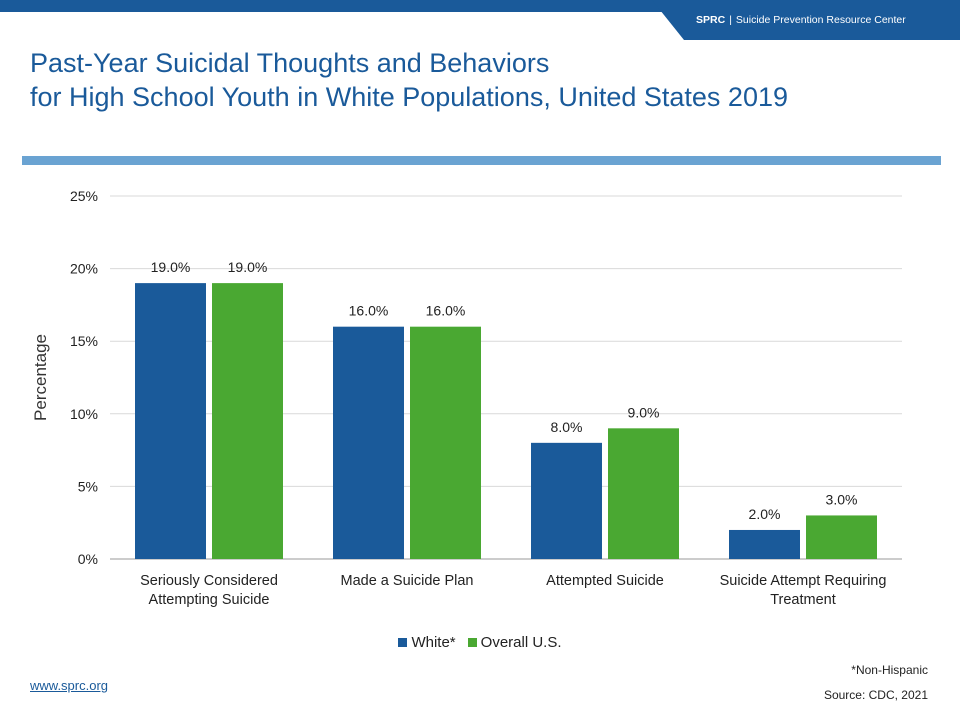 The width and height of the screenshot is (960, 720). What do you see at coordinates (711, 20) in the screenshot?
I see `header-brand: SPRC` at bounding box center [711, 20].